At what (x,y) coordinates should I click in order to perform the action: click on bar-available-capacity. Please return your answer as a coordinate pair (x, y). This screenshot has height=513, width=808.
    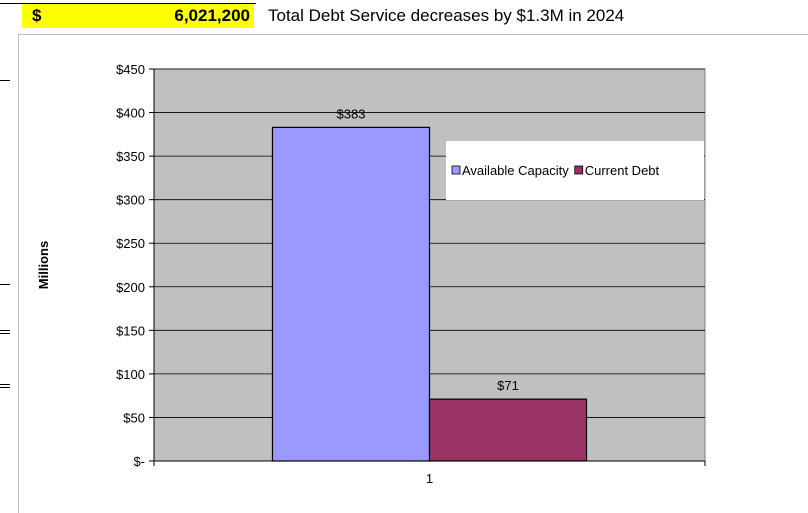
    Looking at the image, I should click on (351, 294).